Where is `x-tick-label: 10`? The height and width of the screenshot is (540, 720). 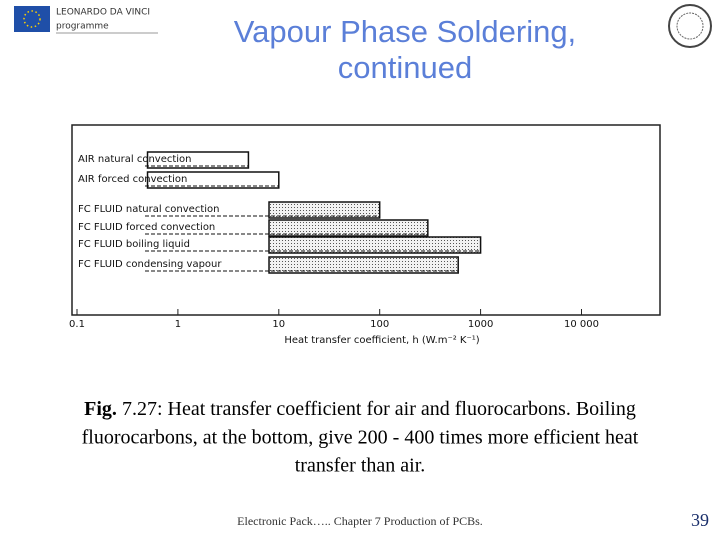
x-tick-label: 10 is located at coordinates (278, 324).